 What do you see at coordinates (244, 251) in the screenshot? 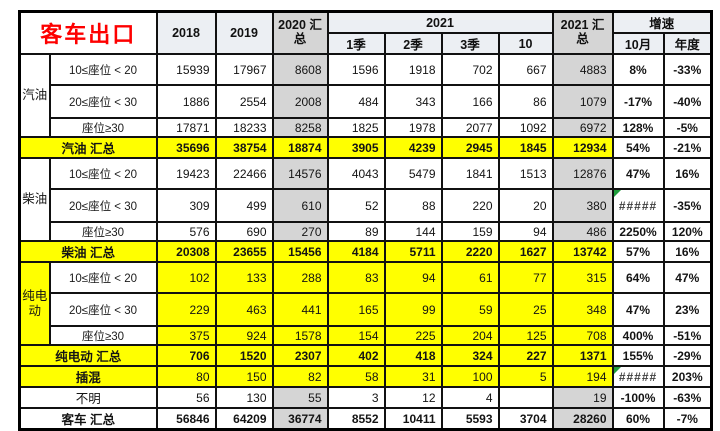
I see `cell-2019: 23655` at bounding box center [244, 251].